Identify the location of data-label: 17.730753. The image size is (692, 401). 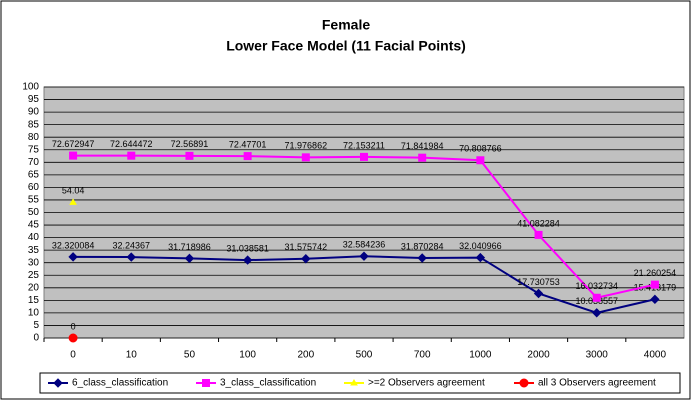
(538, 282).